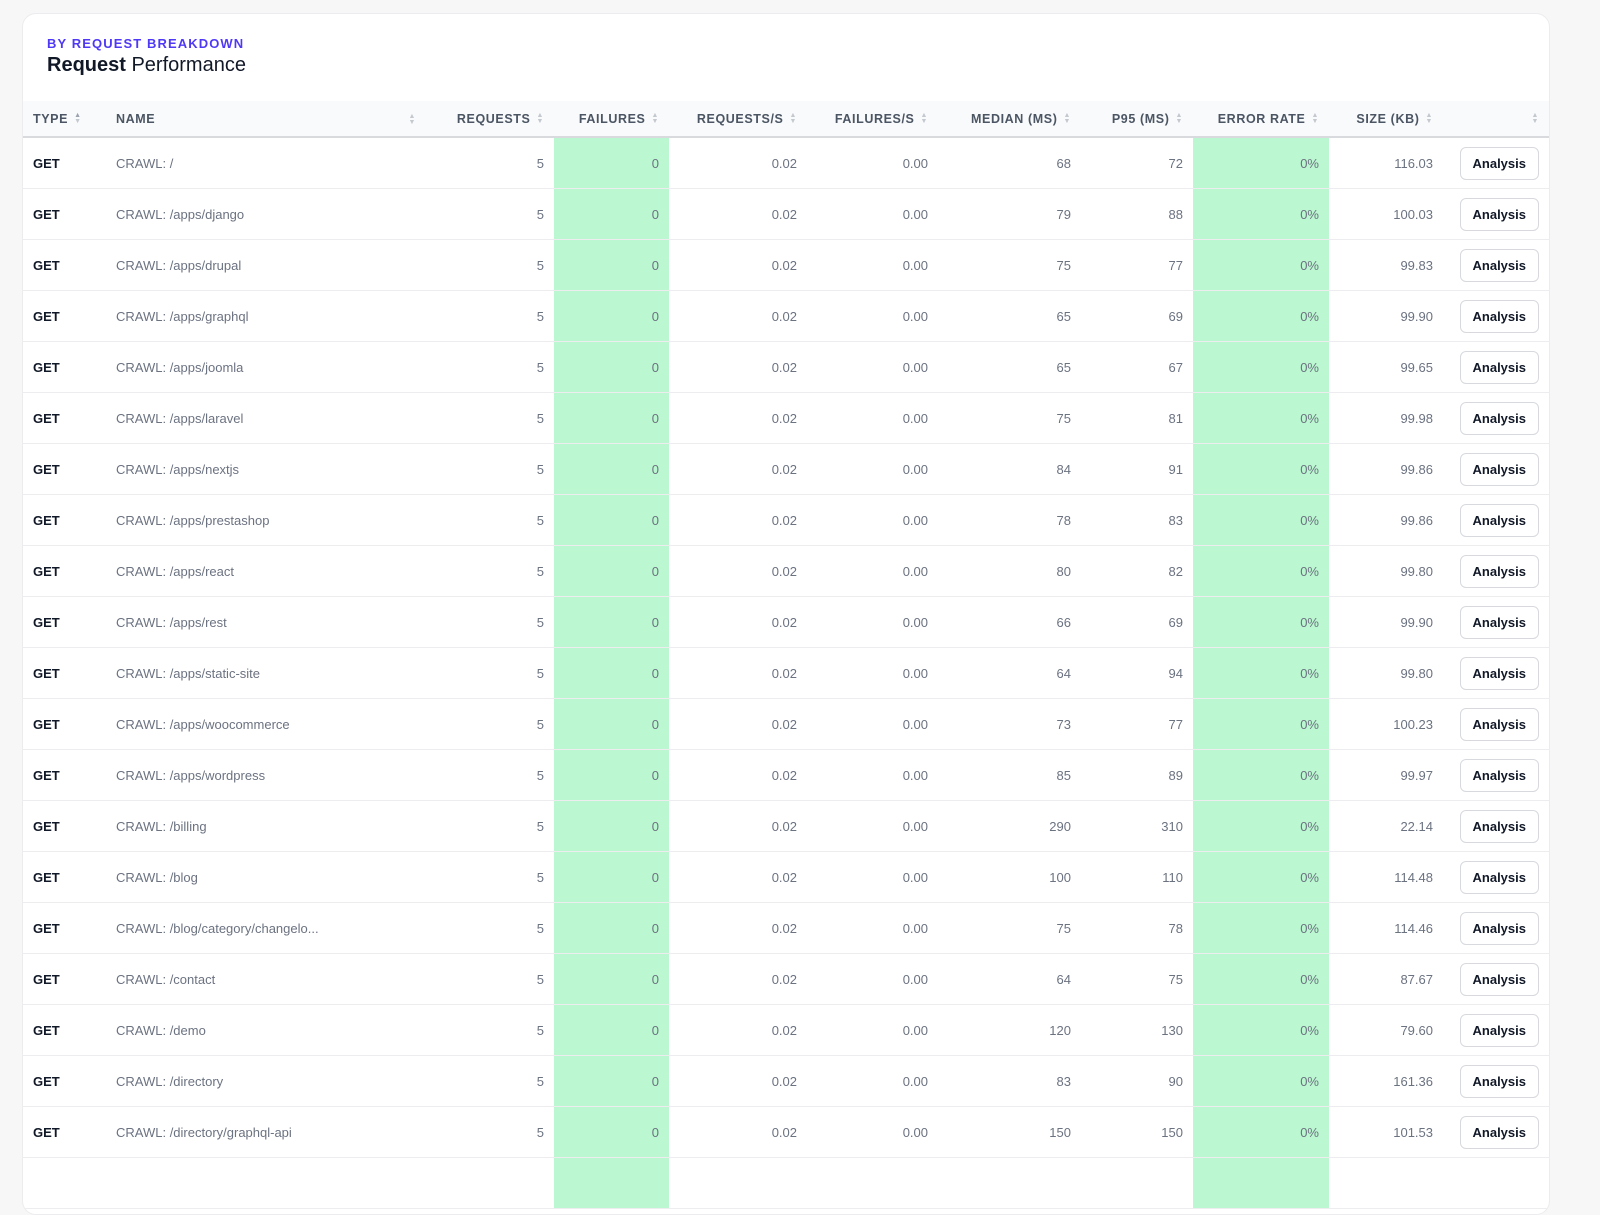 This screenshot has height=1215, width=1600. I want to click on column-header-size-kb: SIZE (KB) ▲ ▼, so click(1386, 119).